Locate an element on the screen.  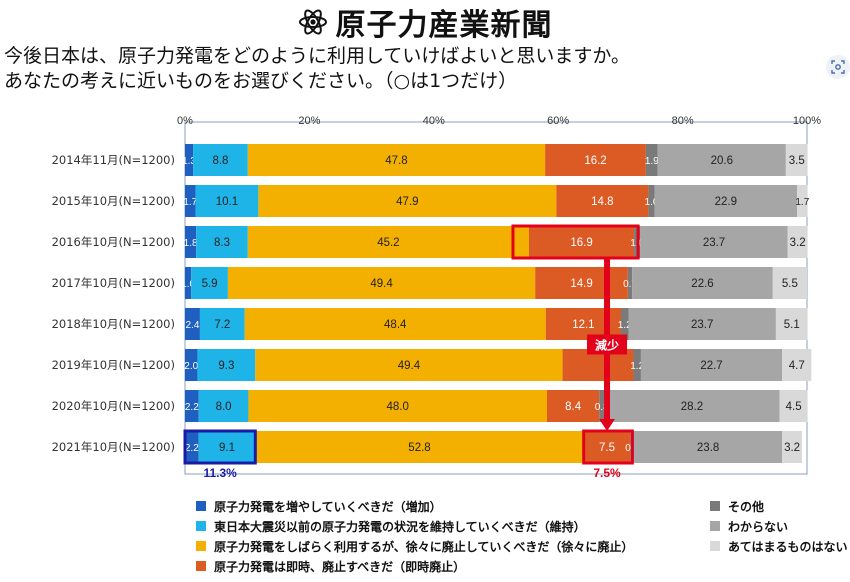
legend-item-none: あてはまるものはない is located at coordinates (779, 546).